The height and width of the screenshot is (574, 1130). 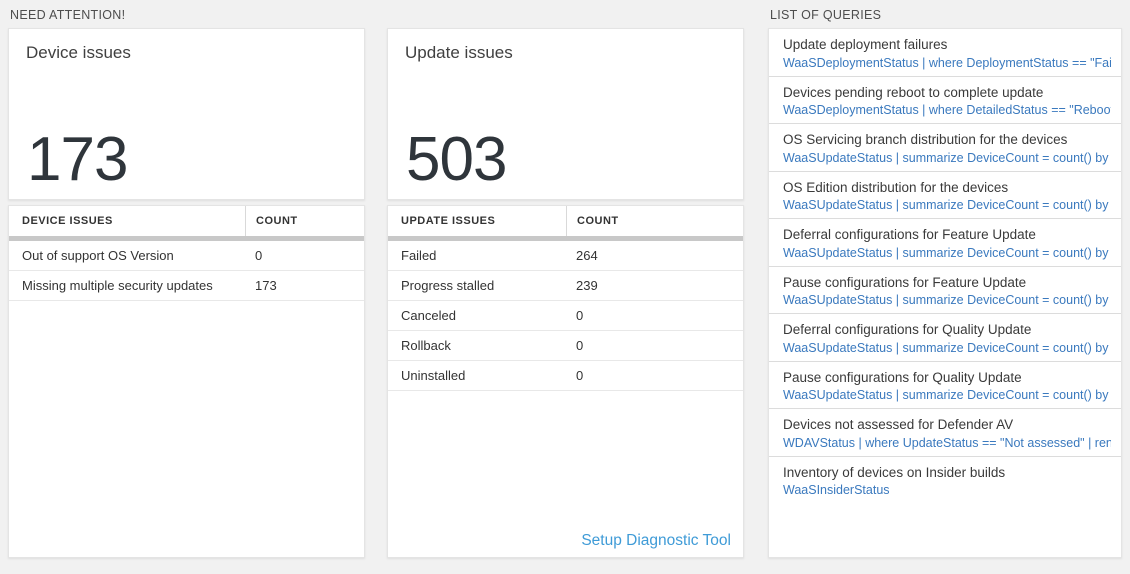 I want to click on table-row: Canceled 0, so click(x=565, y=316).